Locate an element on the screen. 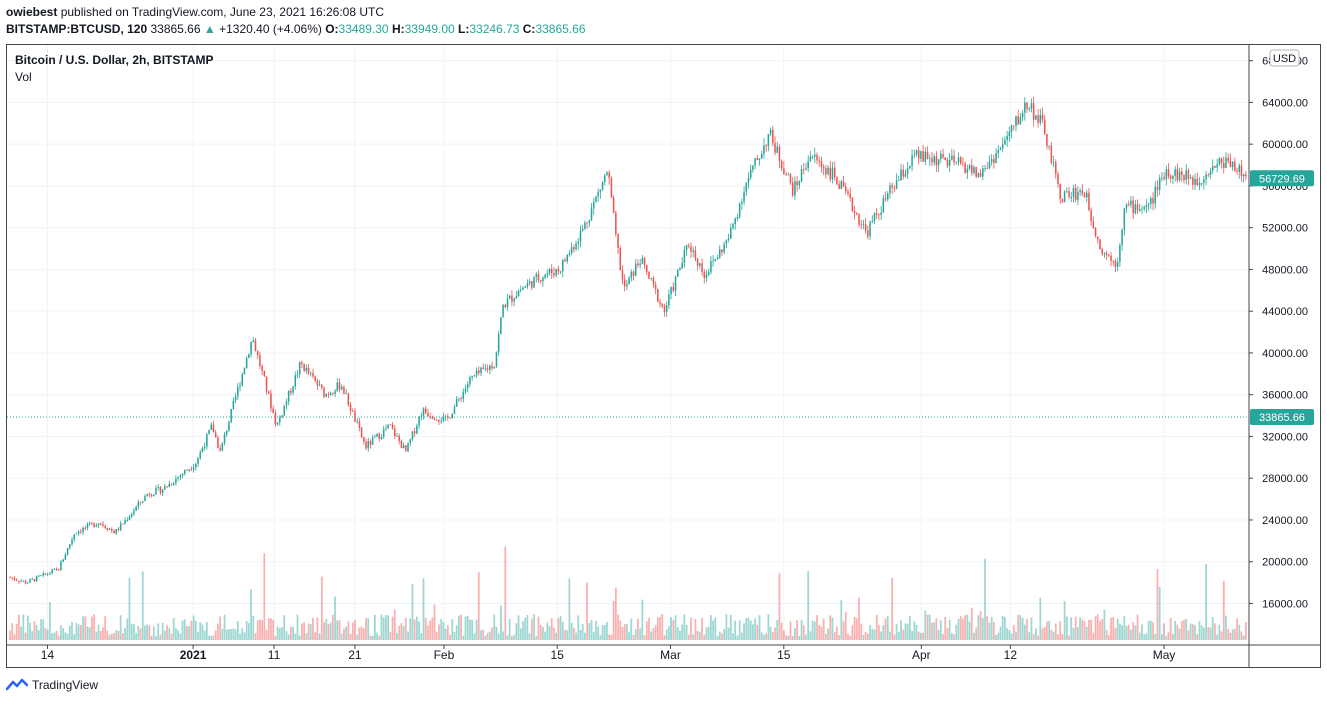 The image size is (1327, 705). up-arrow-icon: ▲ is located at coordinates (209, 29).